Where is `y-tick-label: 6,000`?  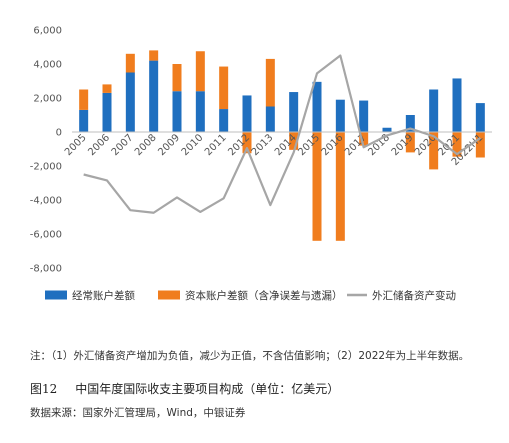
y-tick-label: 6,000 is located at coordinates (47, 31).